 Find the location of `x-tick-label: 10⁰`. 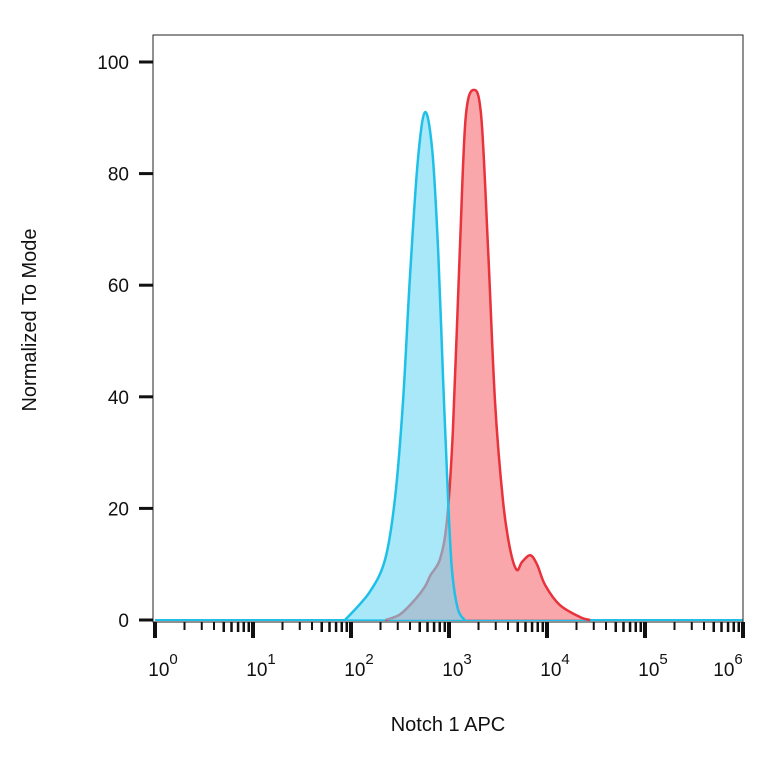

x-tick-label: 10⁰ is located at coordinates (162, 666).